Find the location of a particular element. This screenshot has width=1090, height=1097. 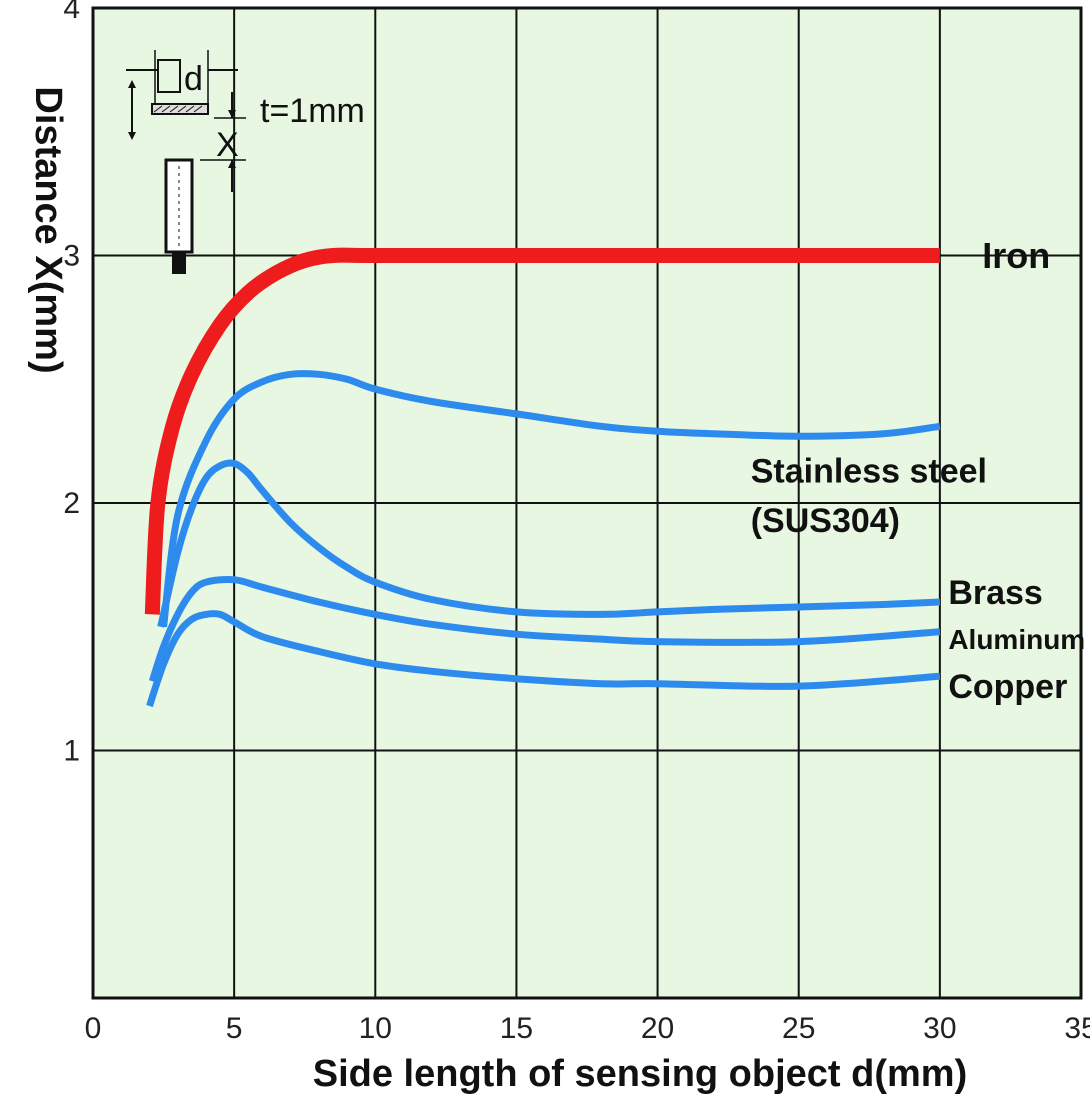

series-label: Brass is located at coordinates (995, 593).